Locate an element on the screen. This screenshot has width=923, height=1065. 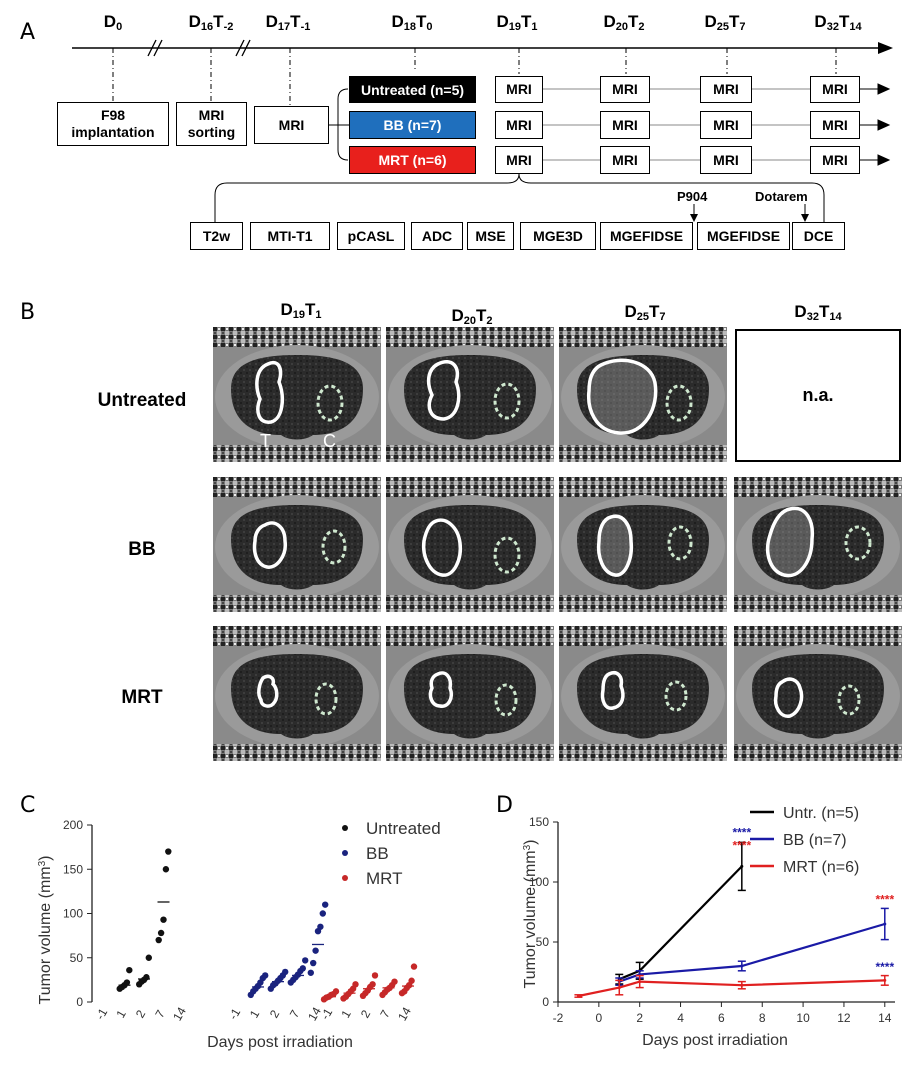
mri-image-untreated-d20 is located at coordinates (470, 394).